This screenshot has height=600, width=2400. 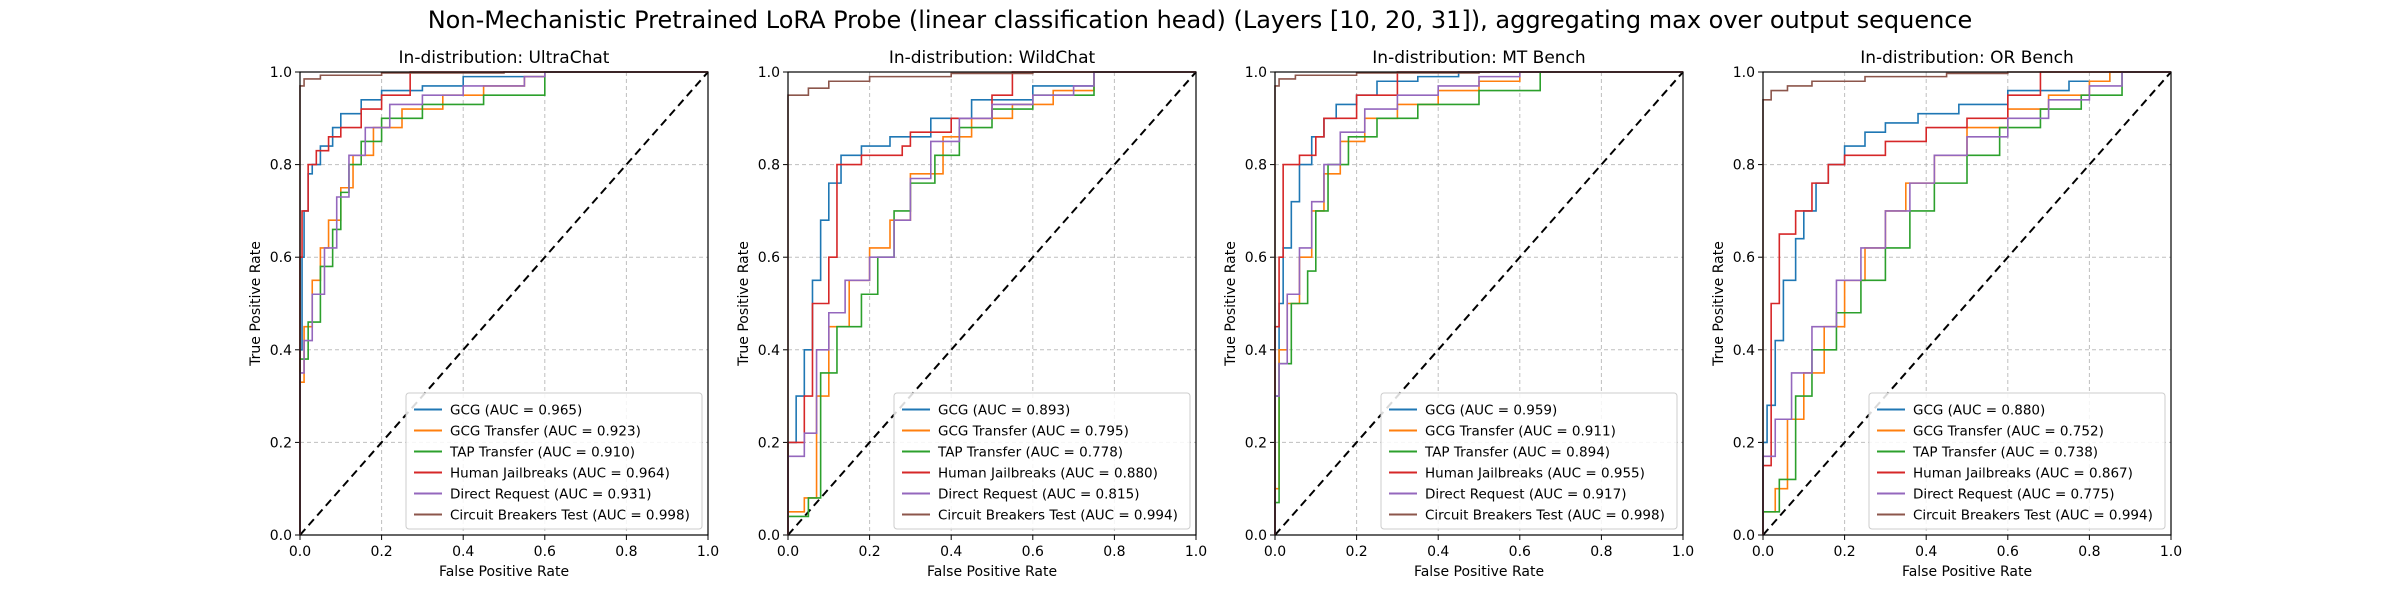 I want to click on legend-entry: GCG Transfer (AUC = 0.911), so click(x=1520, y=432).